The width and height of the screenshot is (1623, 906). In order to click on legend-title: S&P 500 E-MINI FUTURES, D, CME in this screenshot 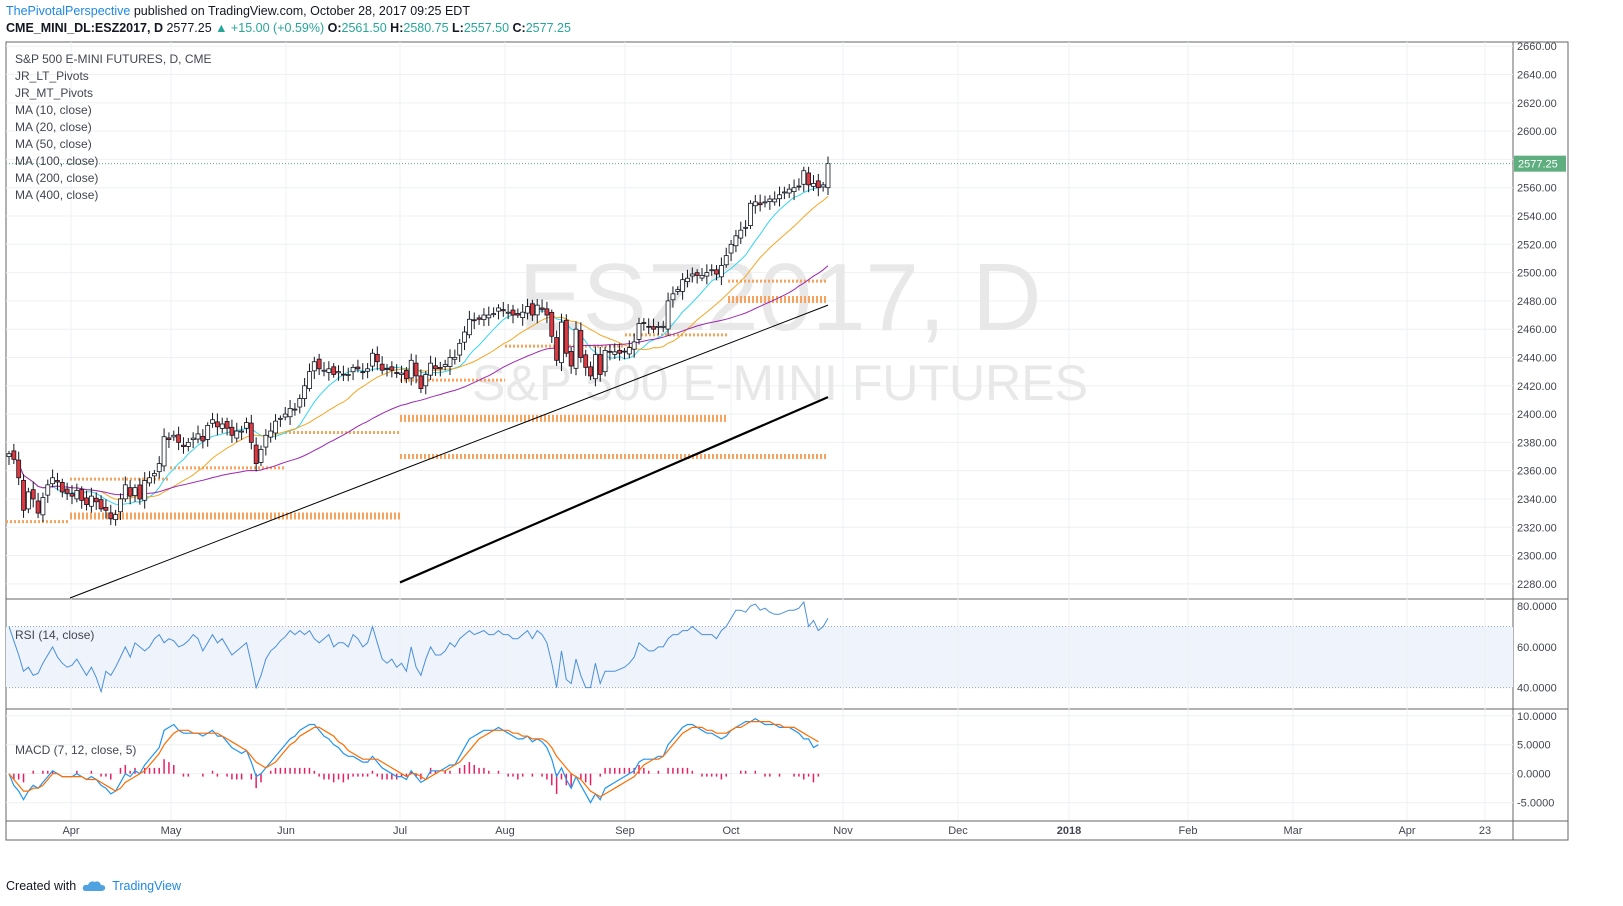, I will do `click(113, 59)`.